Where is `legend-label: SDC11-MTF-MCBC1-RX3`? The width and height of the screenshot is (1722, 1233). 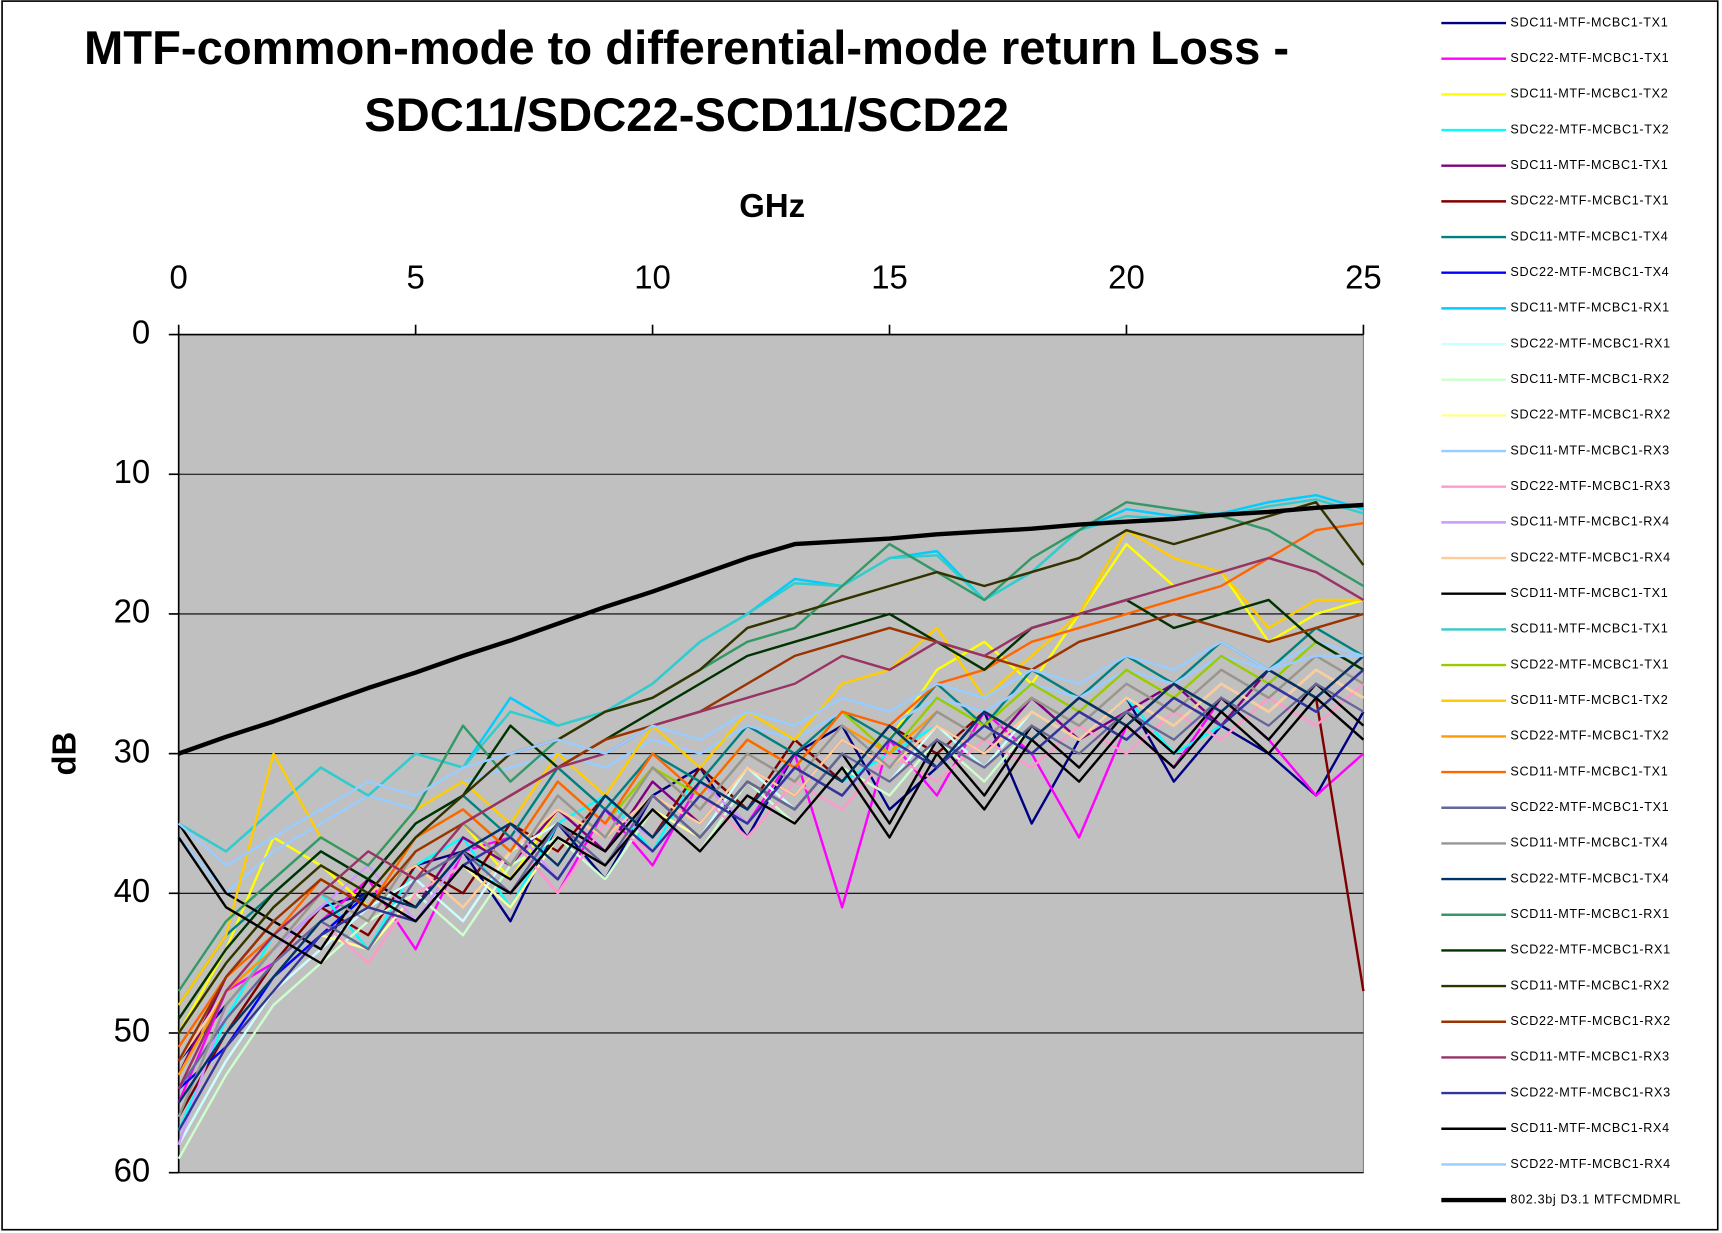
legend-label: SDC11-MTF-MCBC1-RX3 is located at coordinates (1589, 450).